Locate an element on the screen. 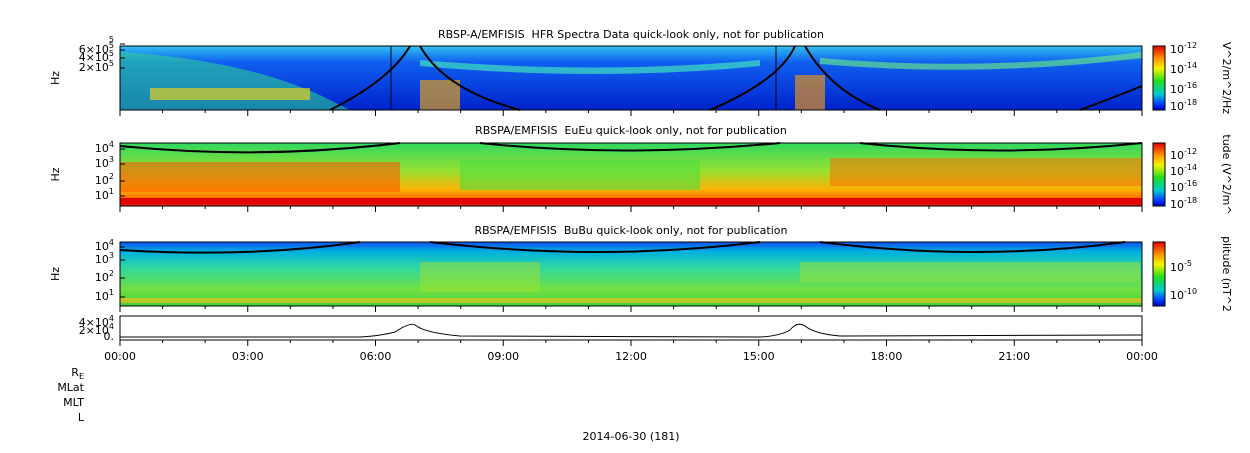 This screenshot has width=1250, height=453. label-exponent: -14 is located at coordinates (1190, 167).